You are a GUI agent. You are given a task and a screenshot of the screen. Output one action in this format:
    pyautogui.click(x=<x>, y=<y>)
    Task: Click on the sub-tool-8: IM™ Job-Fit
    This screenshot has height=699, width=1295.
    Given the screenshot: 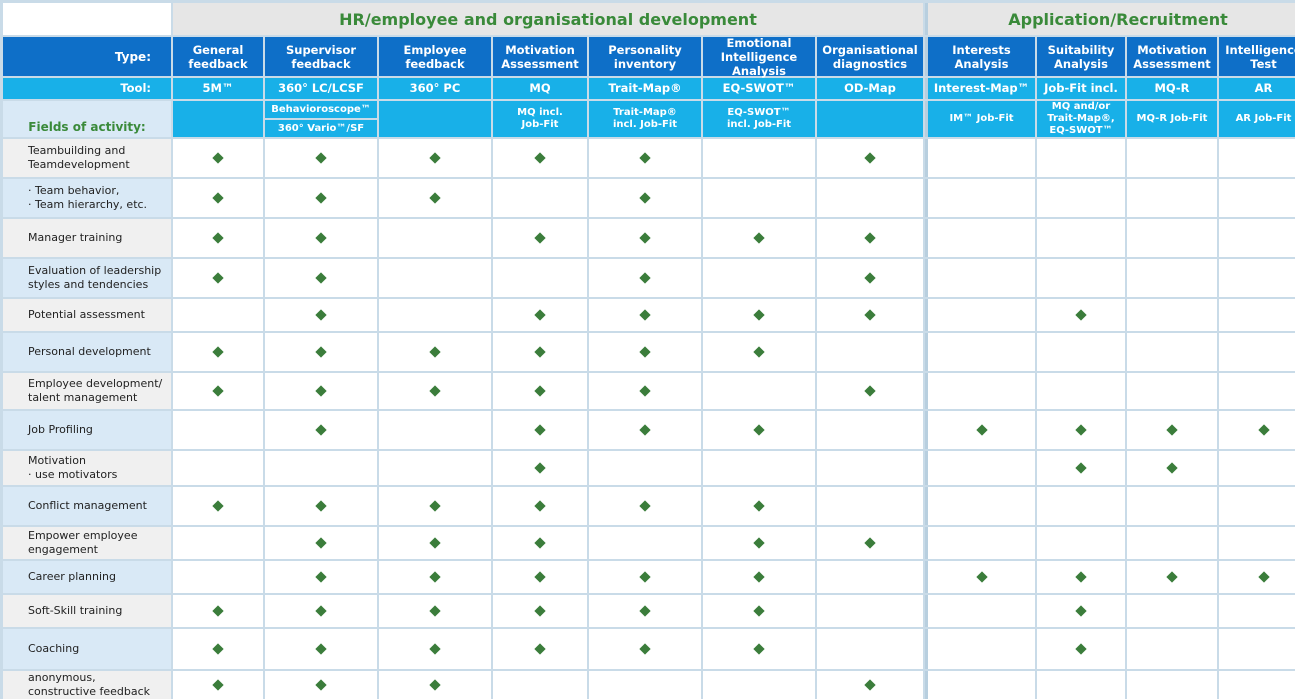 What is the action you would take?
    pyautogui.click(x=980, y=119)
    